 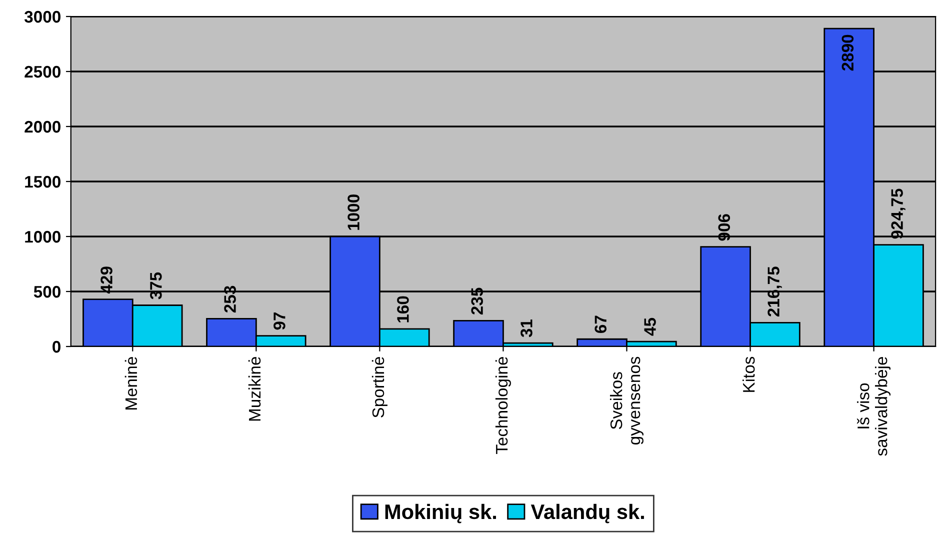 I want to click on y-tick-label: 2000, so click(x=42, y=126).